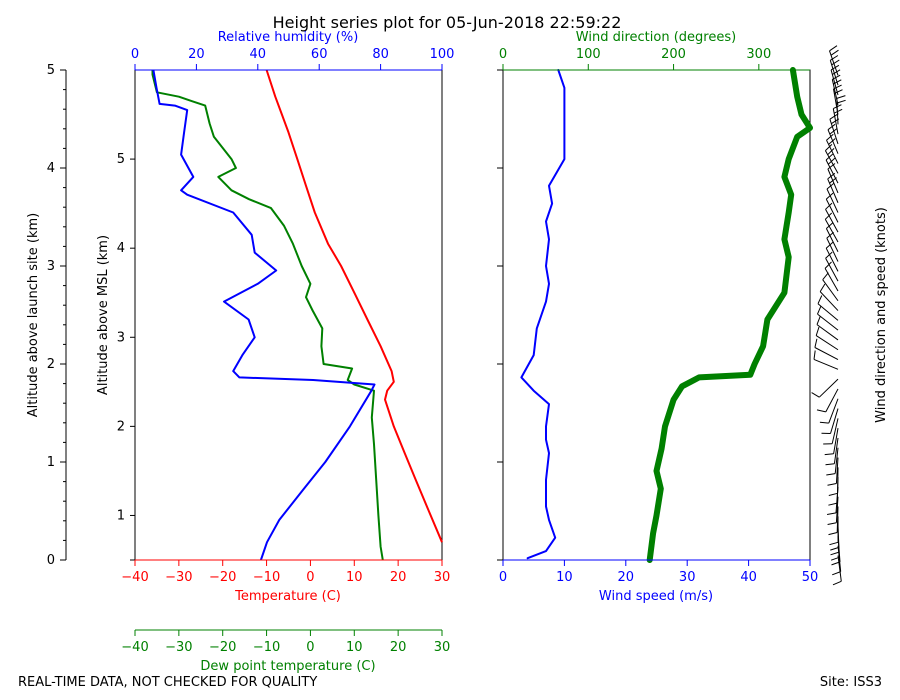  What do you see at coordinates (398, 647) in the screenshot?
I see `dew-axis-tick-label: 20` at bounding box center [398, 647].